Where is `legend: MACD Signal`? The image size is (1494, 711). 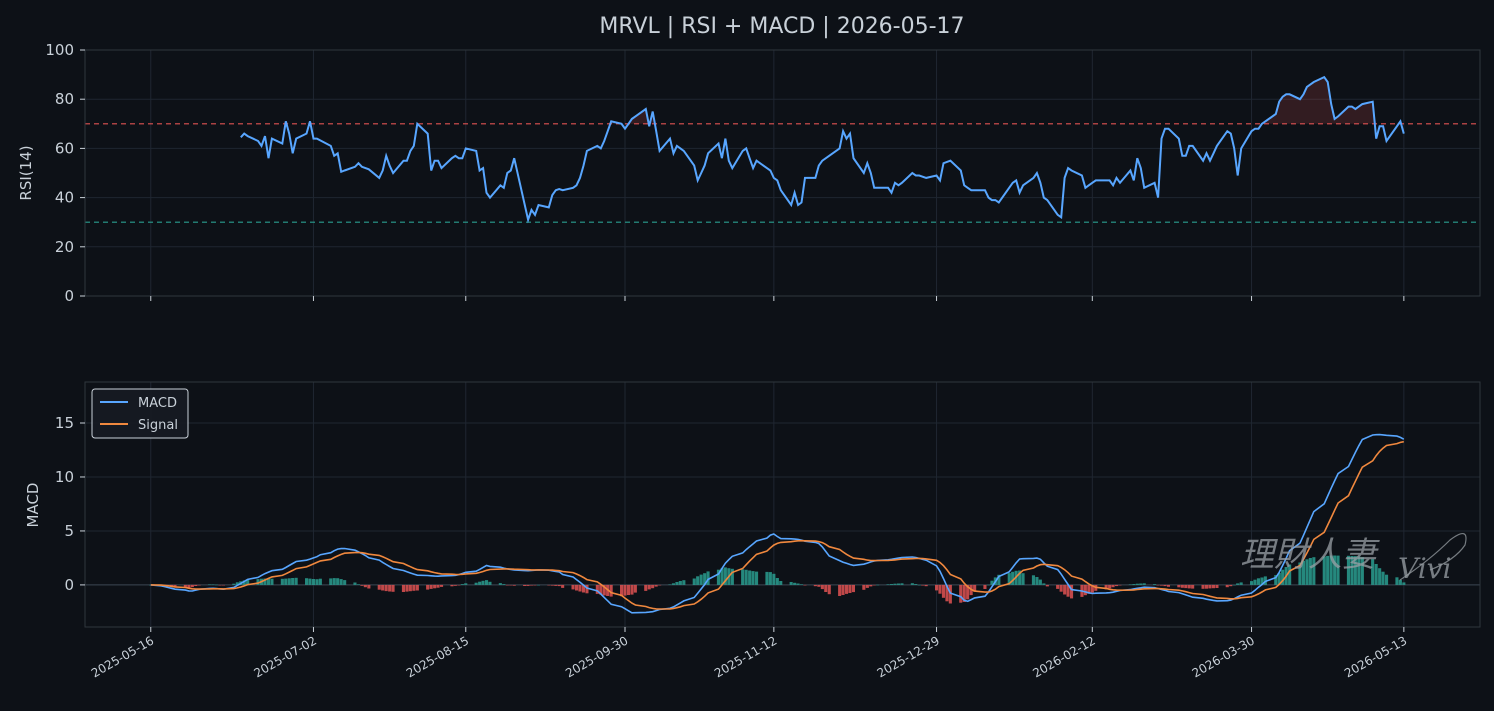
legend: MACD Signal is located at coordinates (140, 413).